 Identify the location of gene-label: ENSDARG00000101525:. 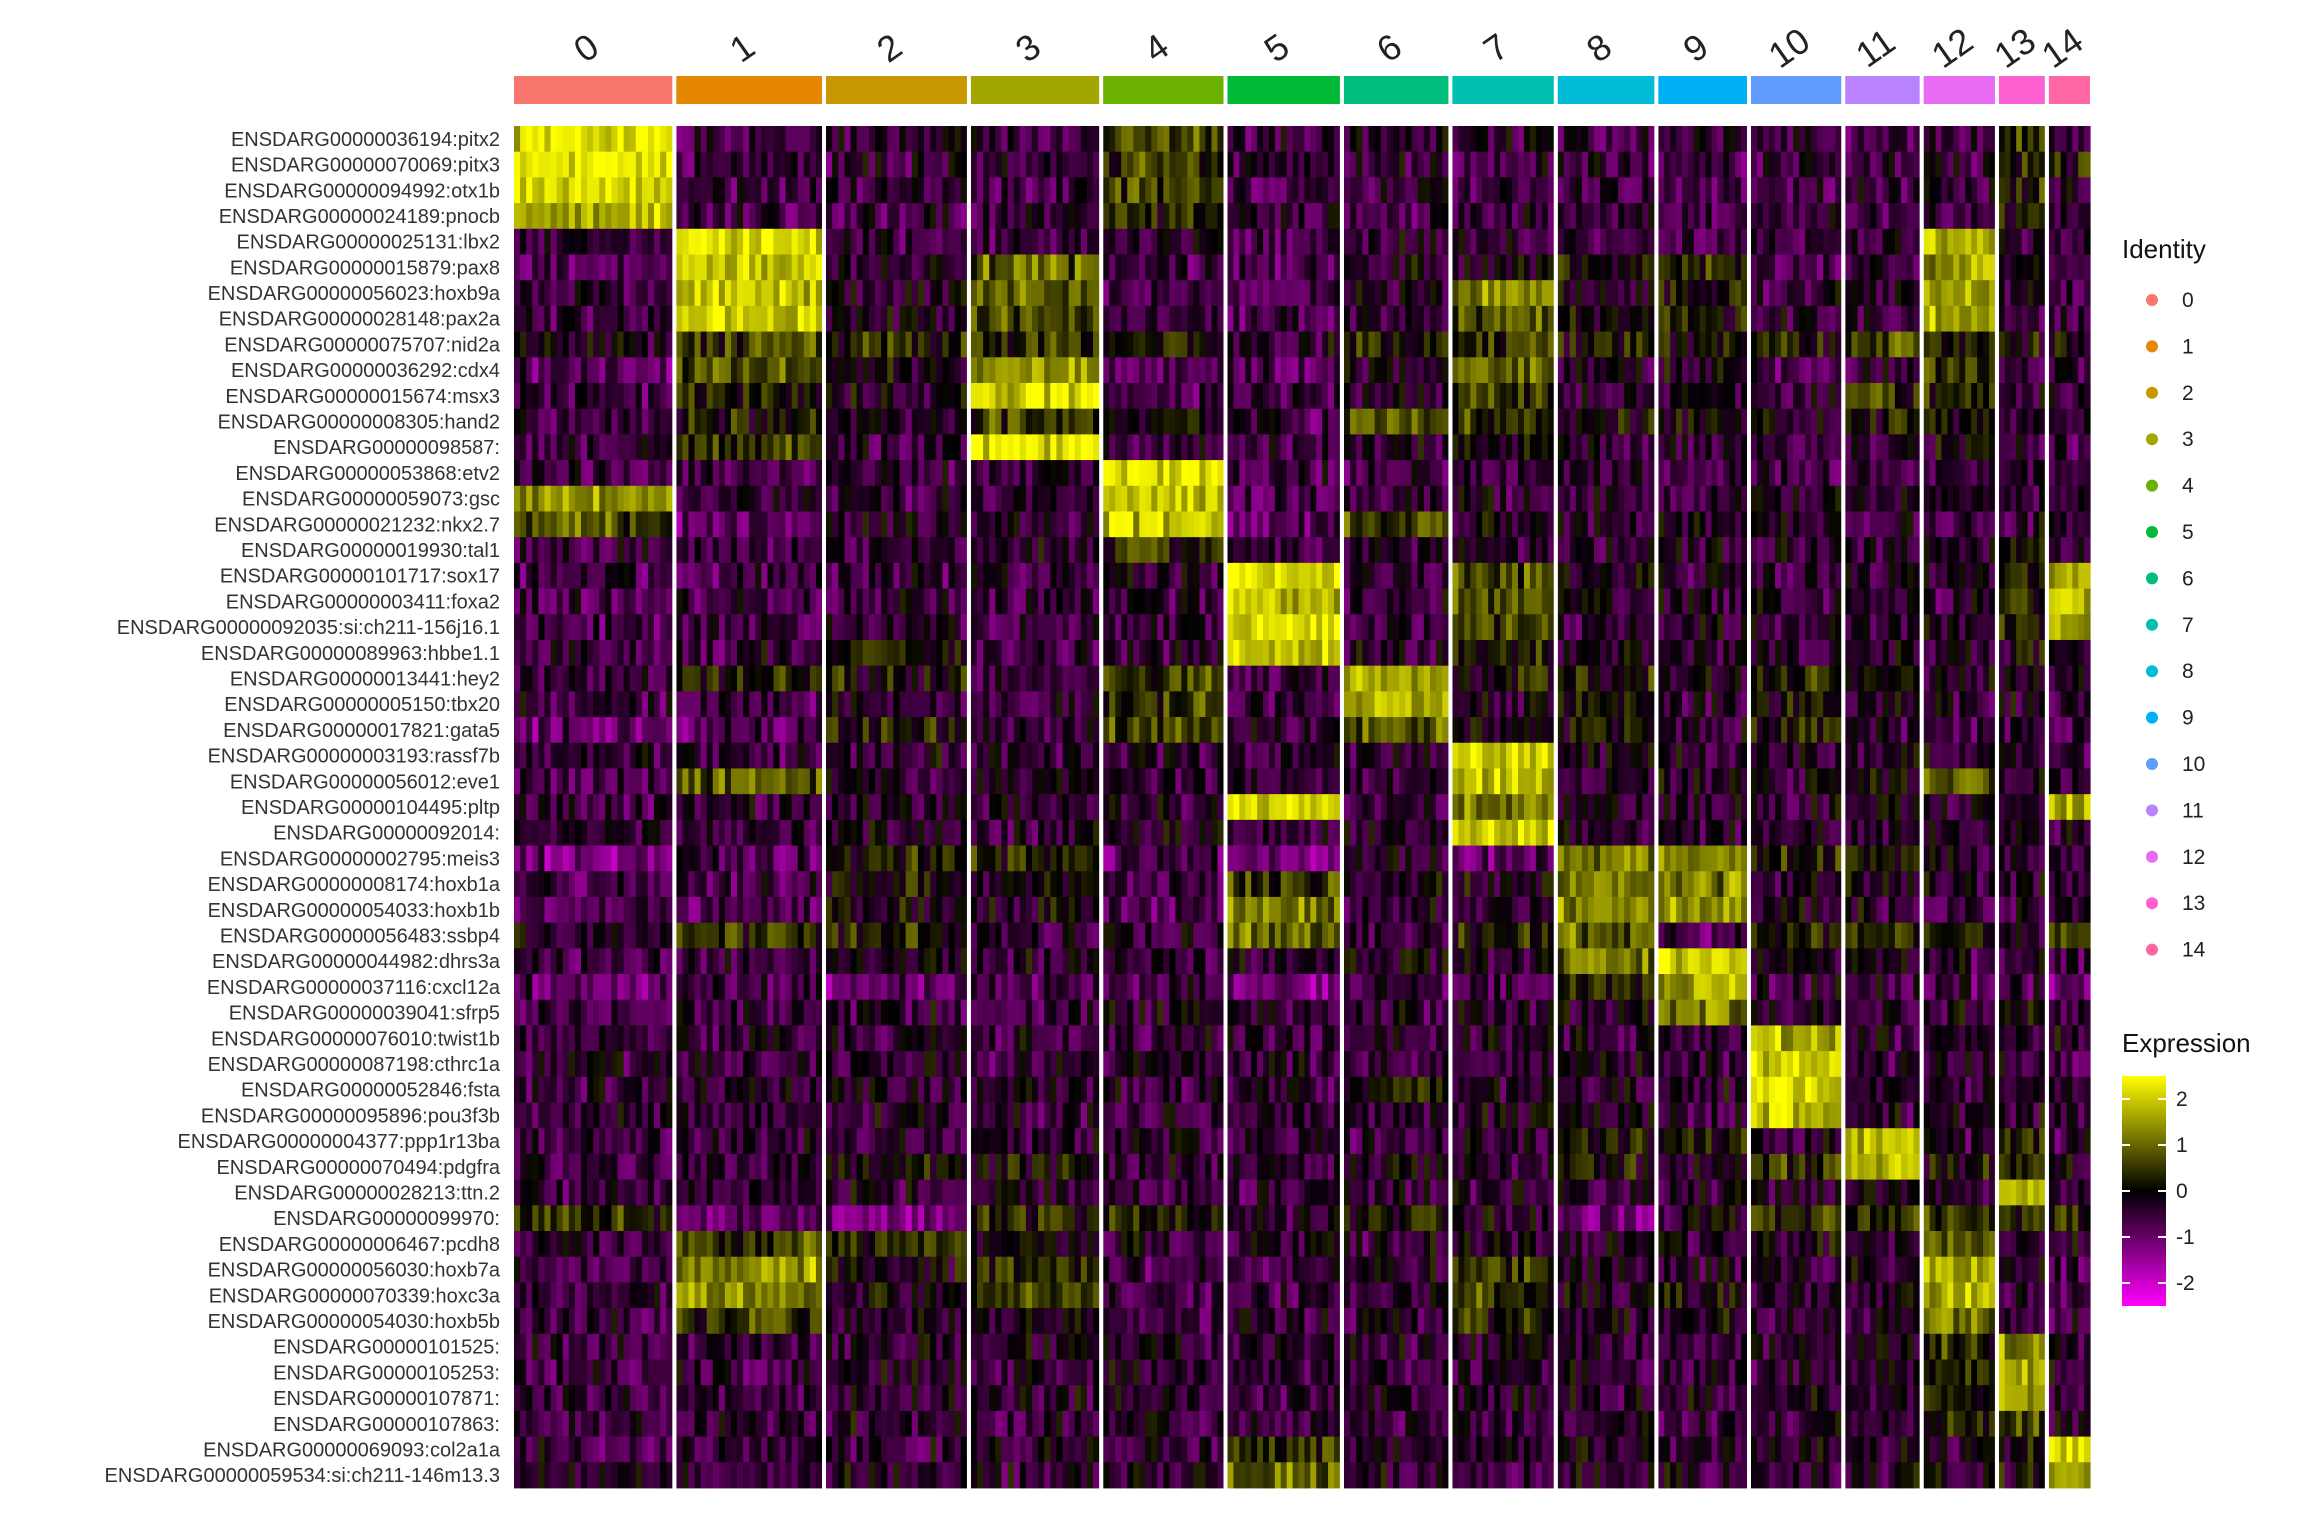
(386, 1348).